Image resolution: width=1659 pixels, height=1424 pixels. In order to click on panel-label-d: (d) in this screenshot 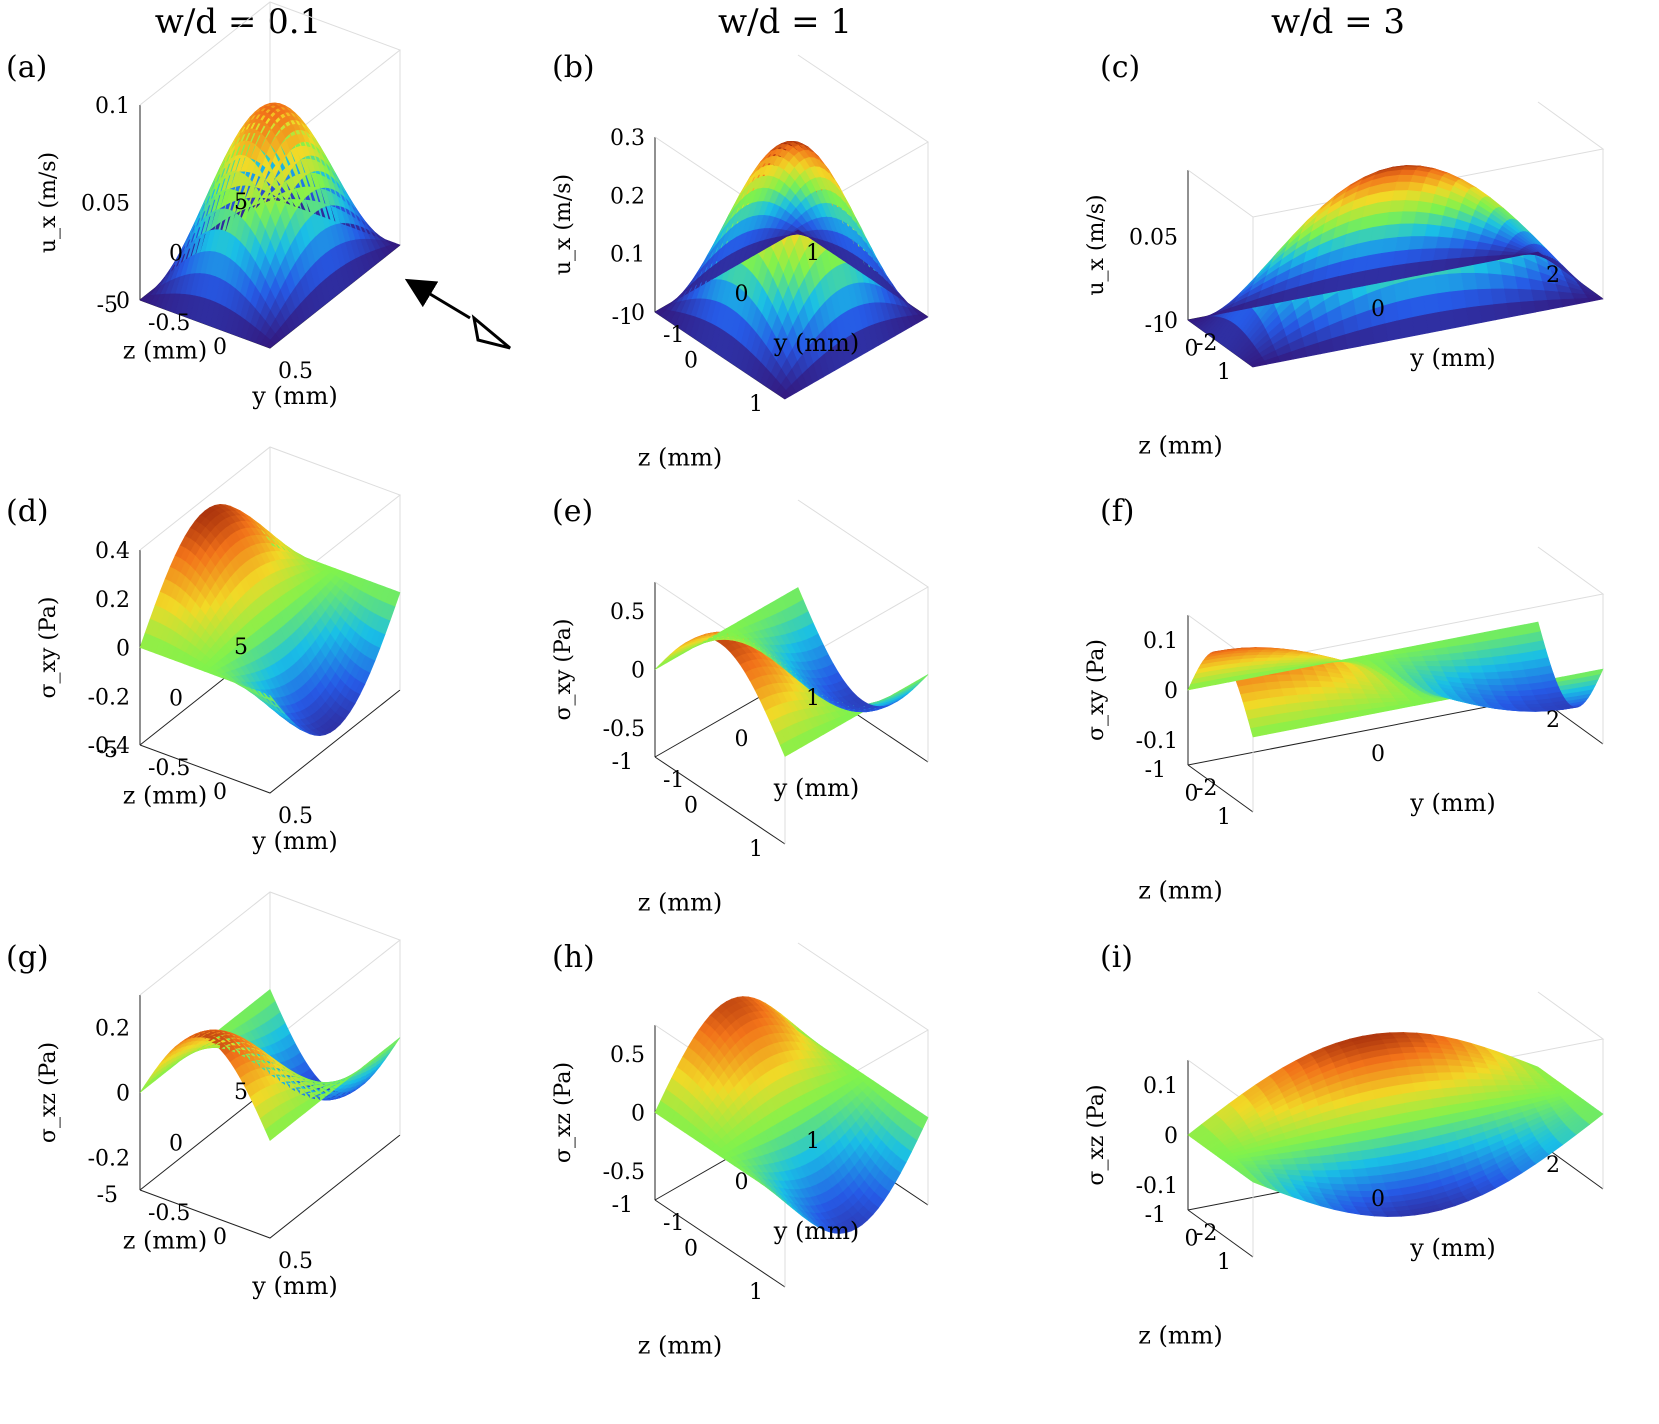, I will do `click(27, 511)`.